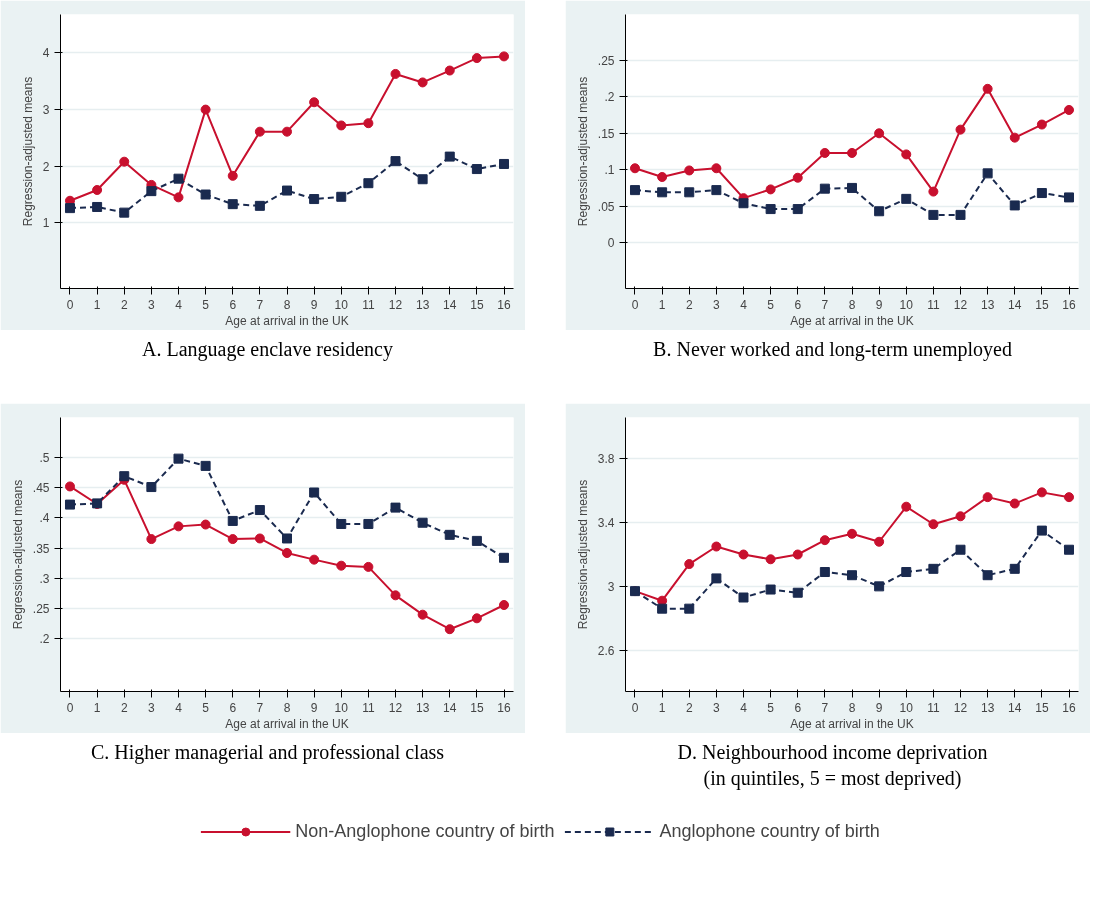  Describe the element at coordinates (769, 831) in the screenshot. I see `legend-label: Anglophone country of birth` at that location.